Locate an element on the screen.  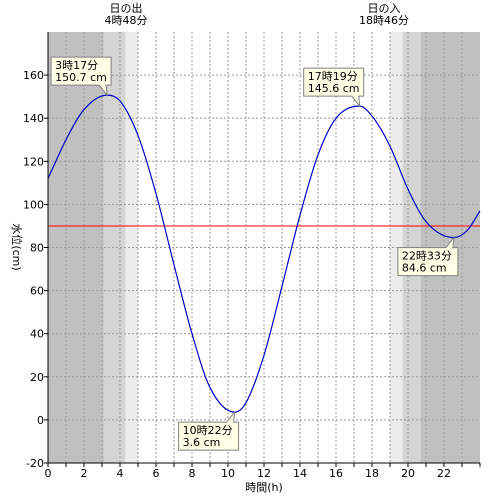
annotation-value: 150.7 cm is located at coordinates (81, 77).